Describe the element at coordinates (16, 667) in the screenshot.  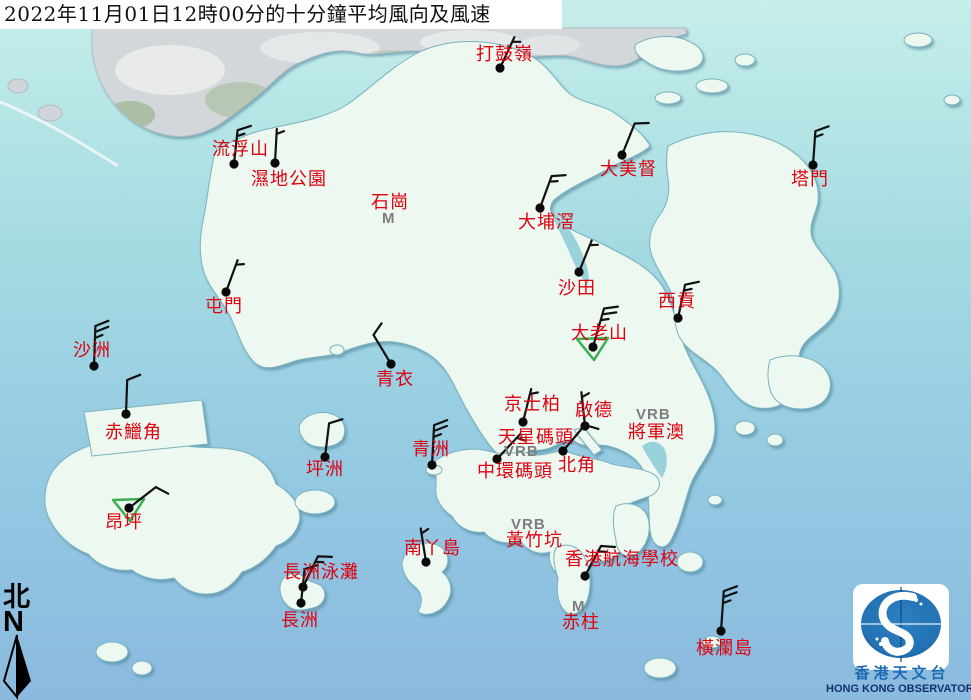
I see `compass-needle-icon` at that location.